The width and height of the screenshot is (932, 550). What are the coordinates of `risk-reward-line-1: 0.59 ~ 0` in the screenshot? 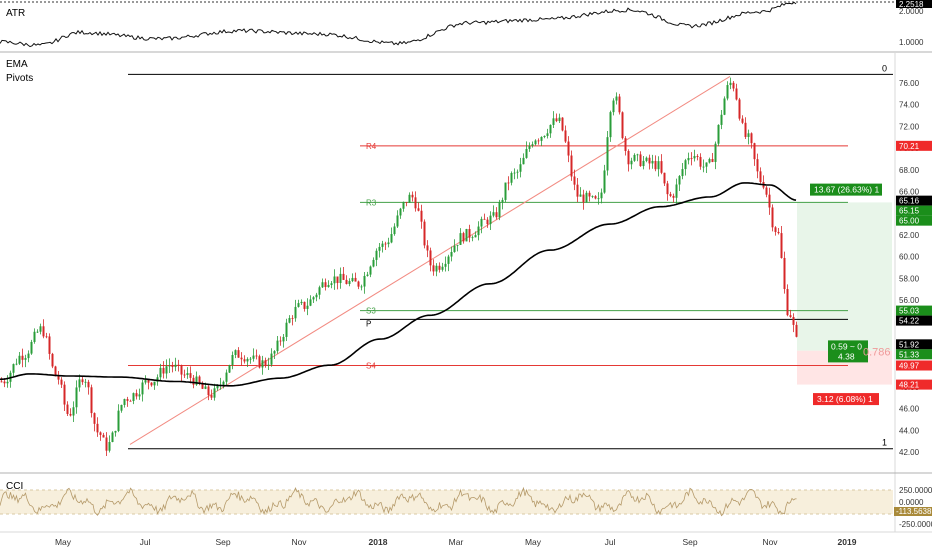 It's located at (846, 346).